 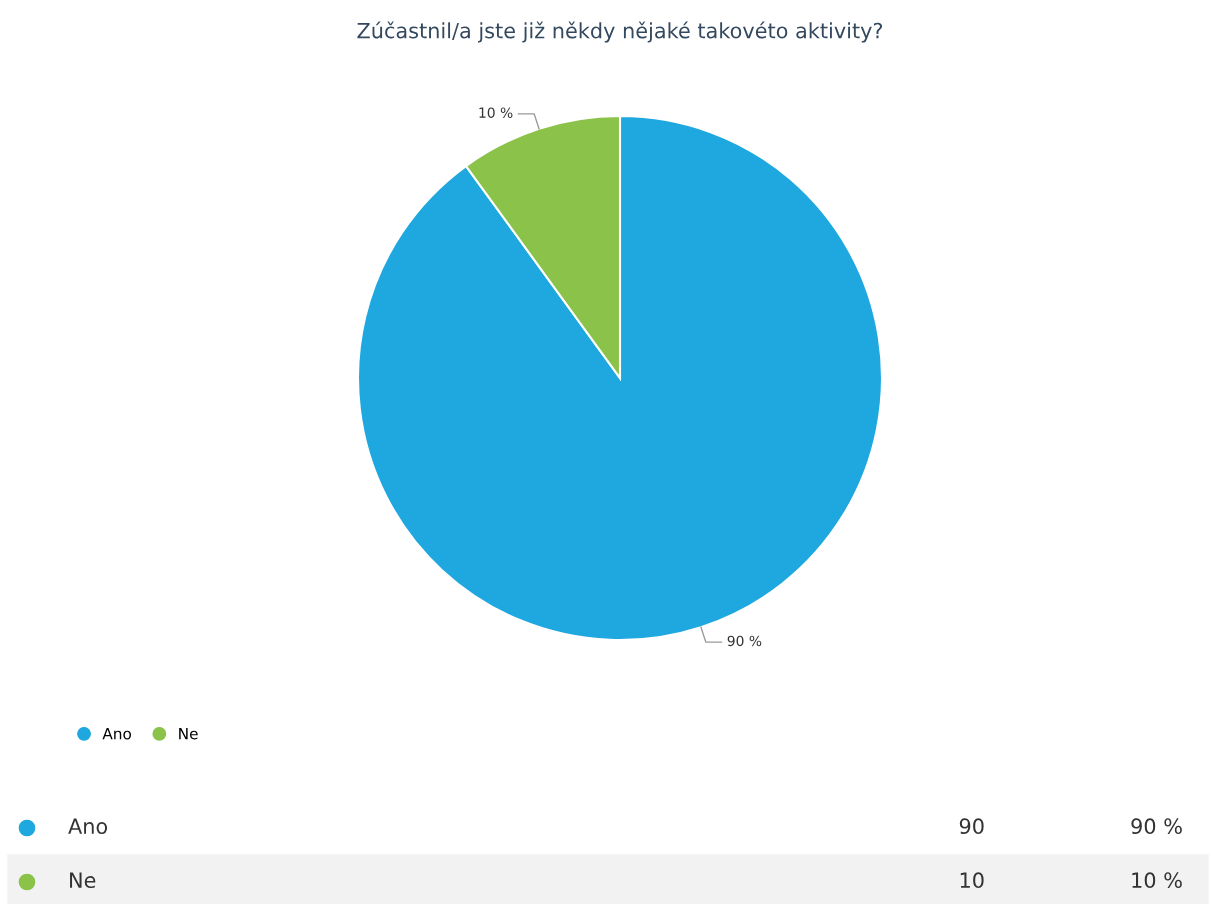 What do you see at coordinates (117, 734) in the screenshot?
I see `legend-label: Ano` at bounding box center [117, 734].